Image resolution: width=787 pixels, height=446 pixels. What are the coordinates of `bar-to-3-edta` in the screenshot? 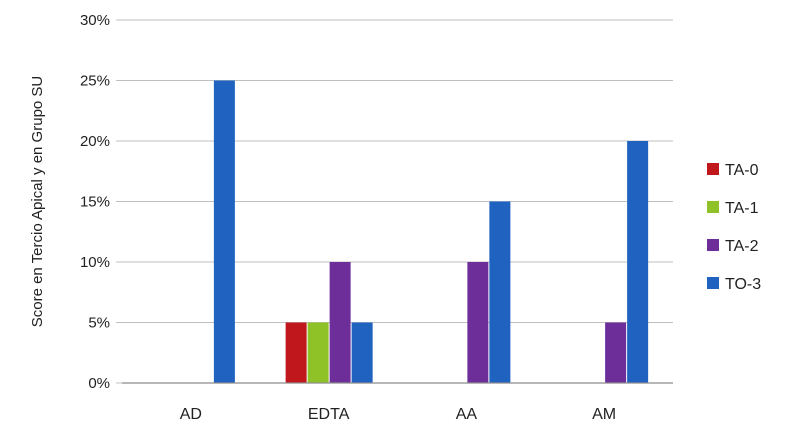 It's located at (362, 352).